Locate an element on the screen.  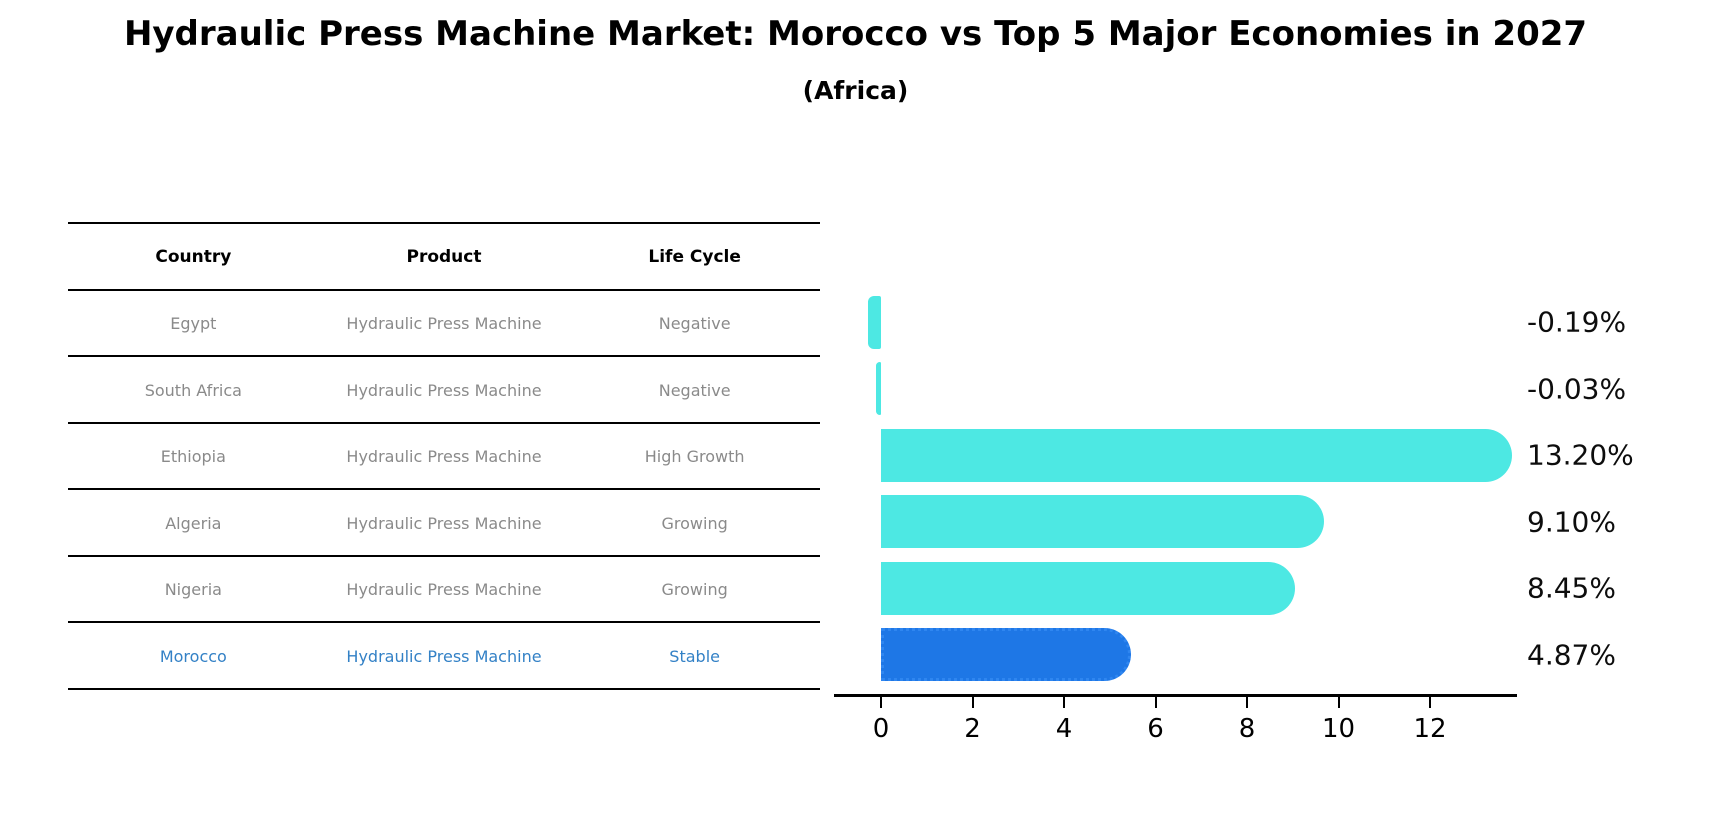
x-axis-tick-label: 6 is located at coordinates (1155, 728).